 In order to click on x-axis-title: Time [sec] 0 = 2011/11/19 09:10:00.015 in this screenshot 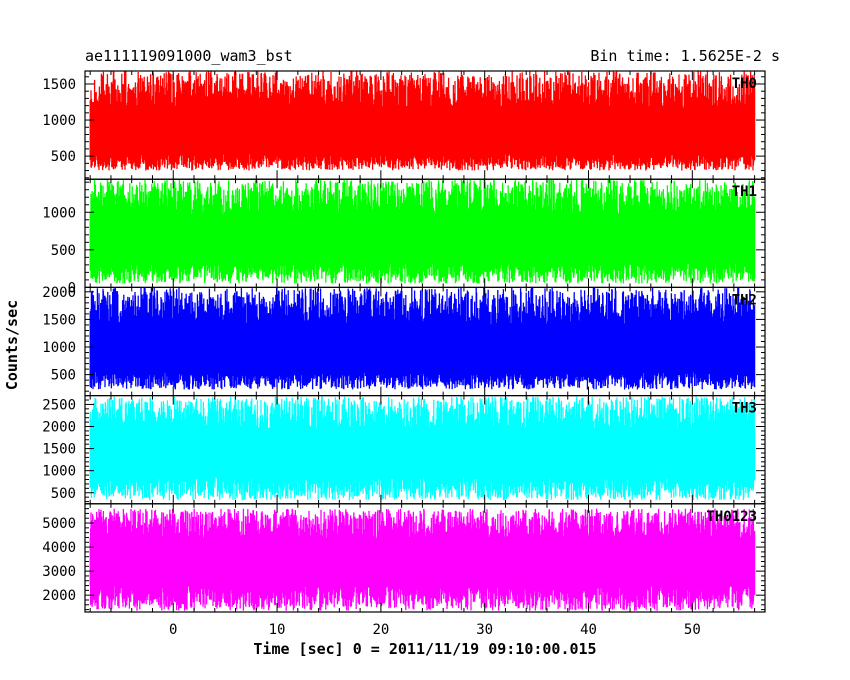, I will do `click(424, 649)`.